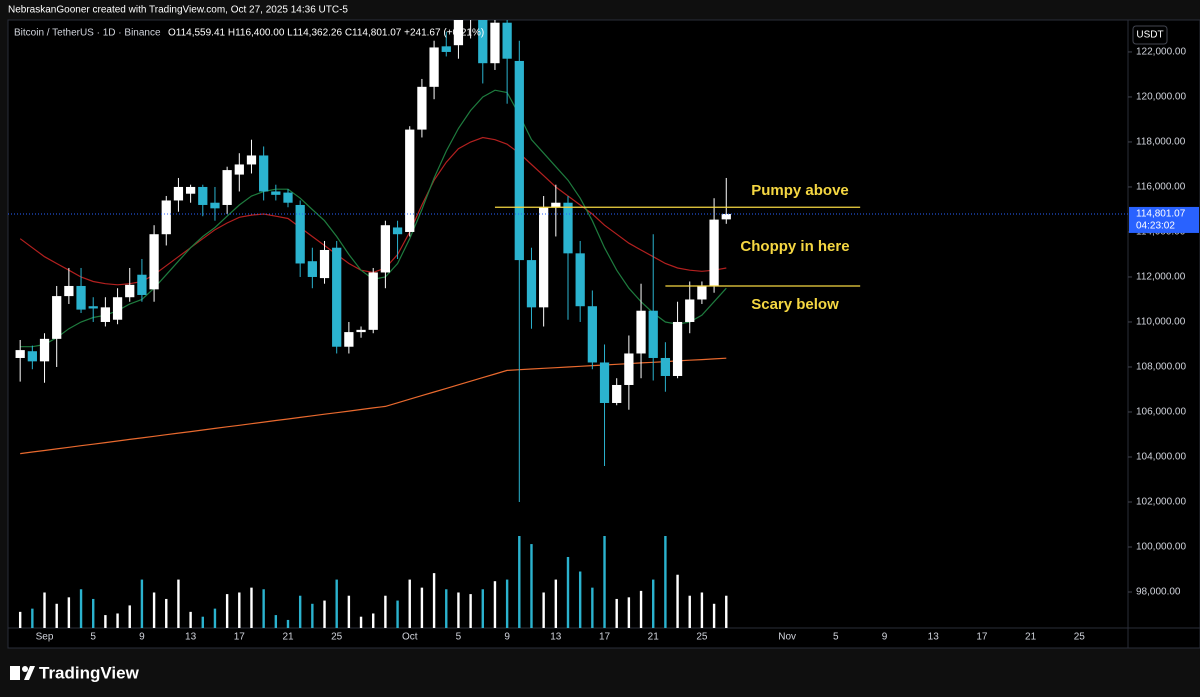 This screenshot has height=697, width=1200. What do you see at coordinates (795, 304) in the screenshot?
I see `annotation: Scary below` at bounding box center [795, 304].